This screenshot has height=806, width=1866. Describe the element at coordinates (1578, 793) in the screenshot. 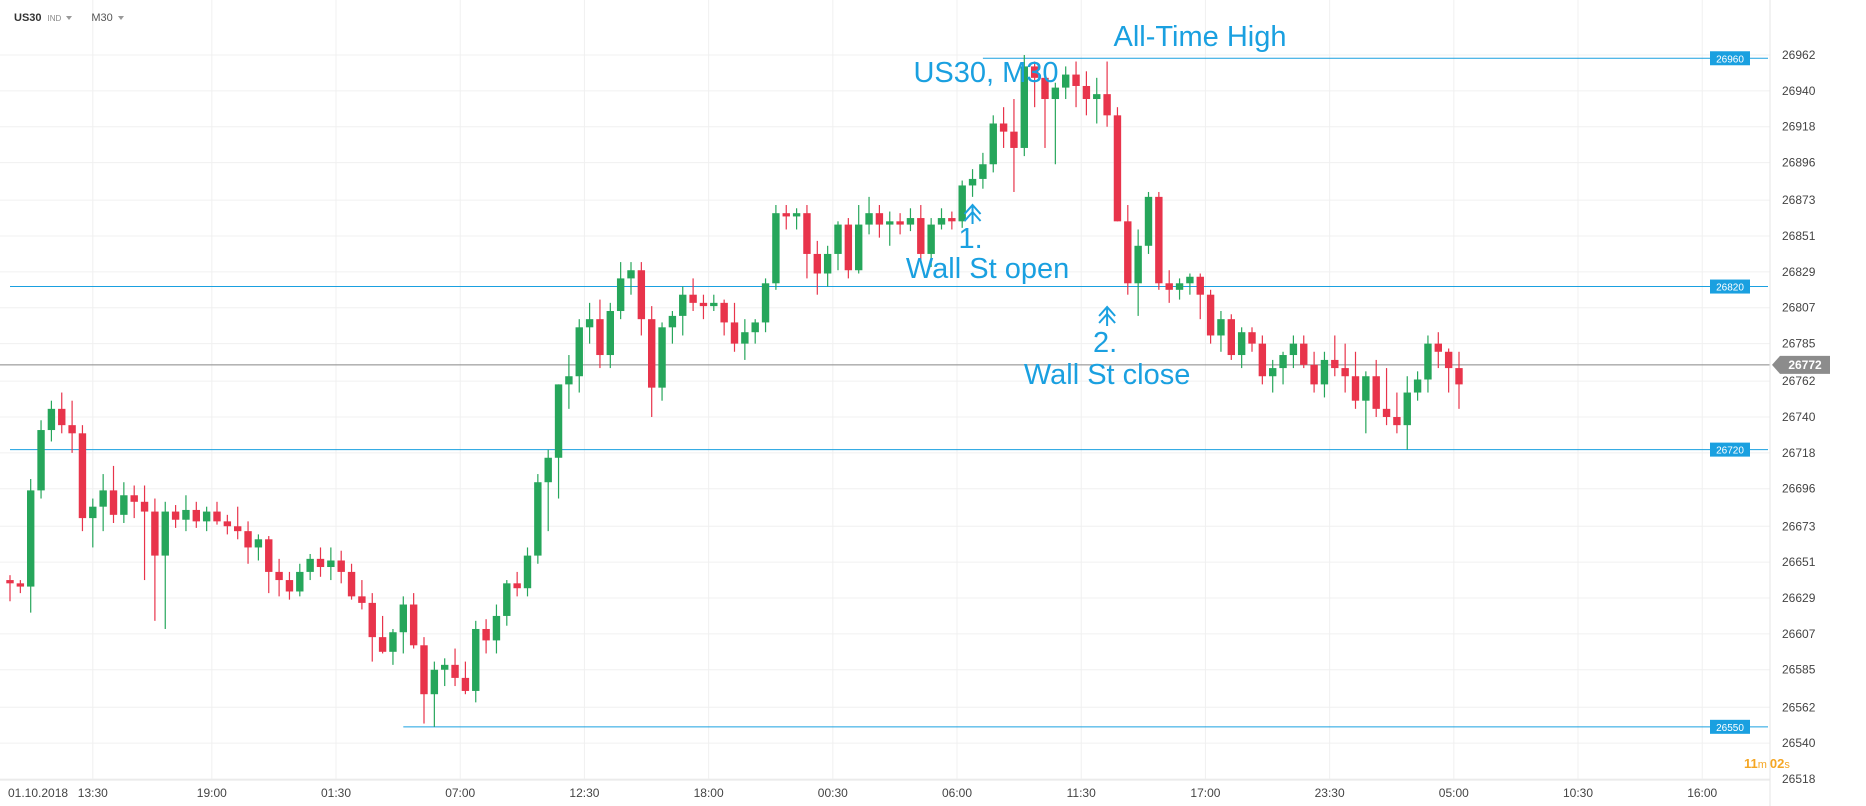

I see `x-tick-label: 10:30` at that location.